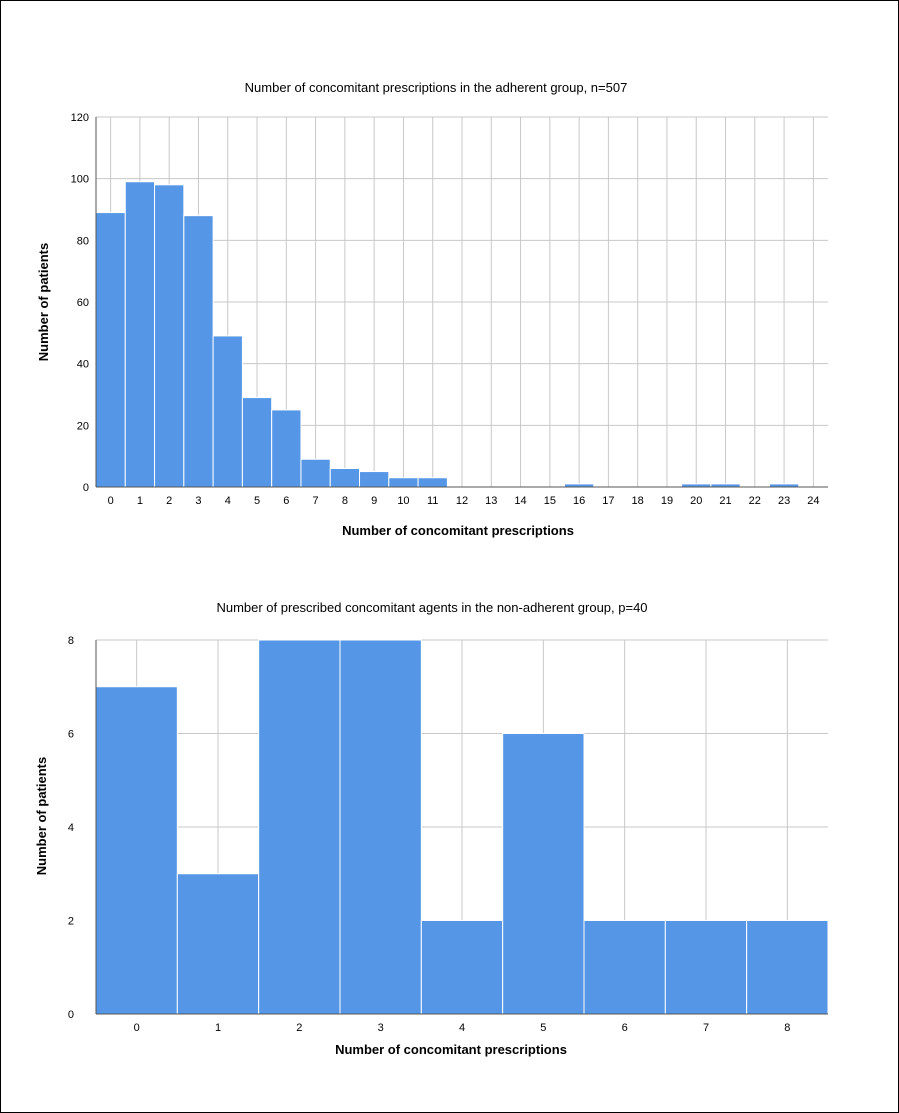 The width and height of the screenshot is (899, 1113). I want to click on y-tick-label: 60, so click(83, 303).